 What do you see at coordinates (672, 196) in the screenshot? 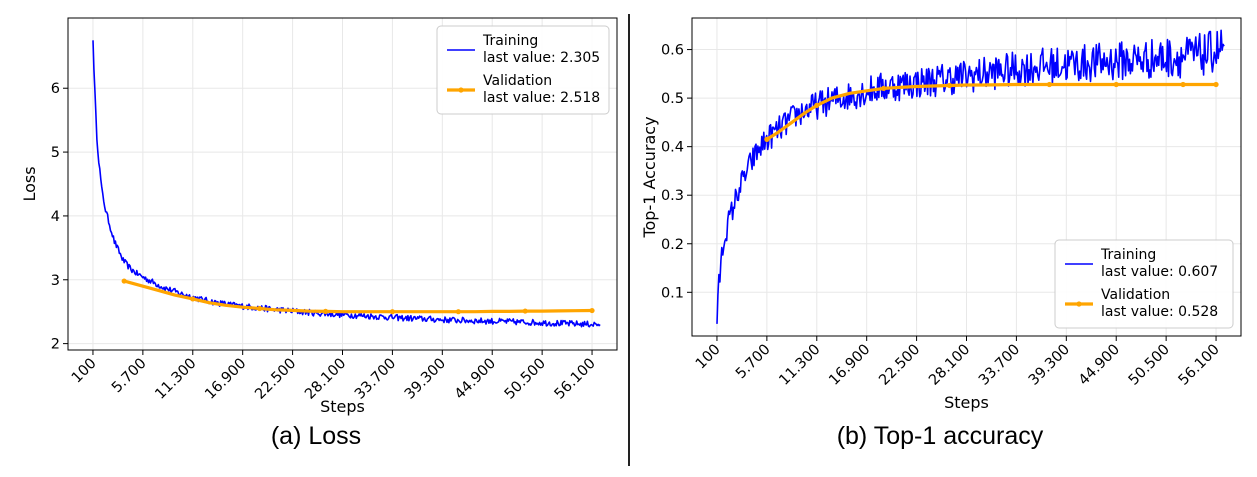
I see `y-tick-label: 0.3` at bounding box center [672, 196].